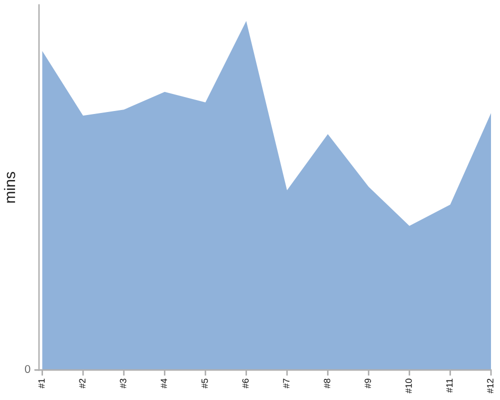 The image size is (500, 400). Describe the element at coordinates (205, 383) in the screenshot. I see `x-tick-label: #5` at that location.